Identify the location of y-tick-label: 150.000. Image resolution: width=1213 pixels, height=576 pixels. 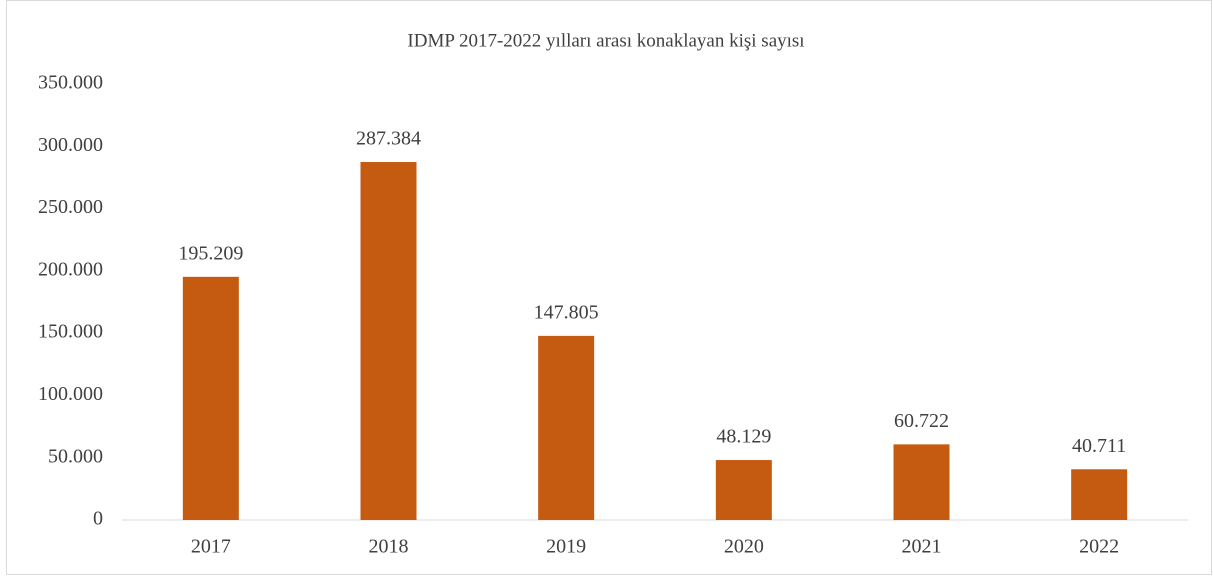
(70, 332).